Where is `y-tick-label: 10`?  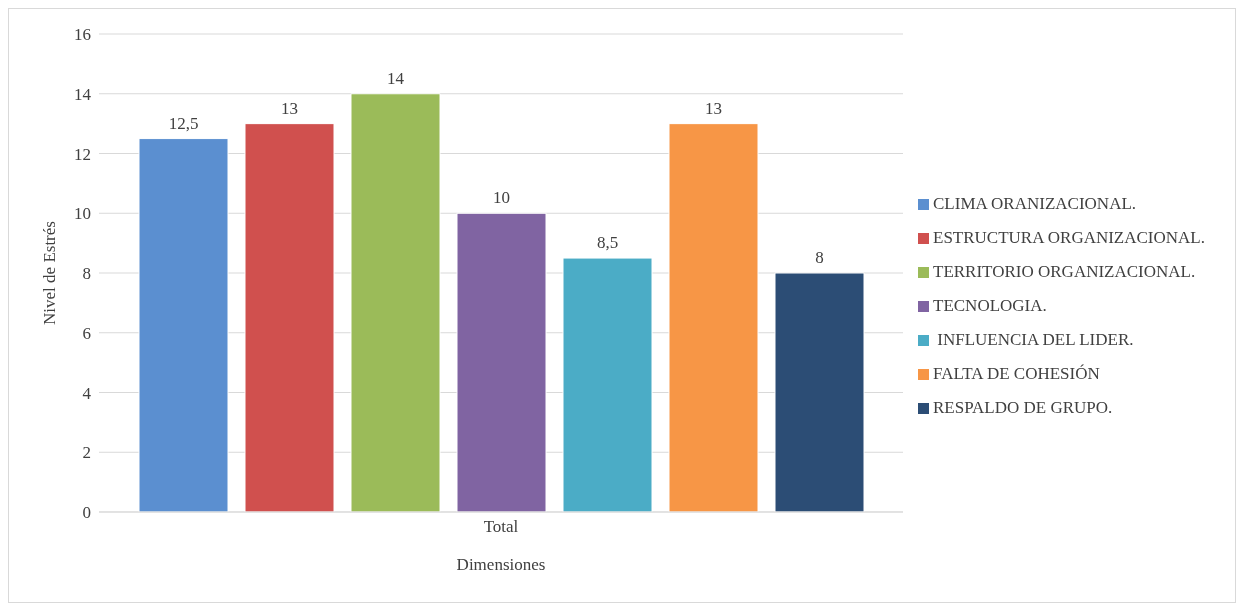 y-tick-label: 10 is located at coordinates (82, 214).